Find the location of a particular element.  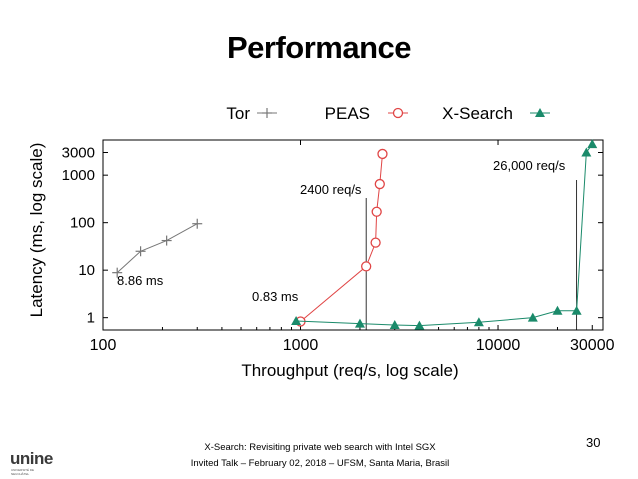

annotation-text: 8.86 ms is located at coordinates (140, 280).